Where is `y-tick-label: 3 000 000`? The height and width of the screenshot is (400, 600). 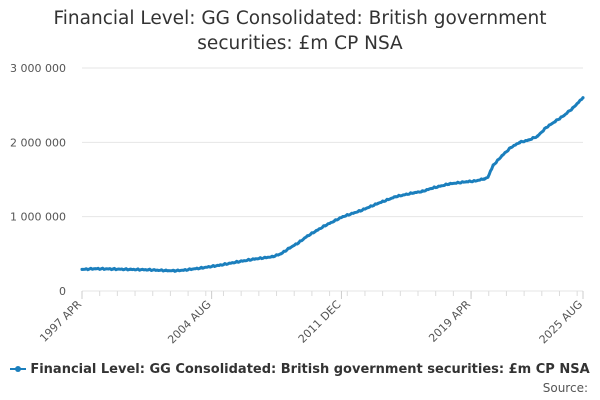
y-tick-label: 3 000 000 is located at coordinates (38, 68).